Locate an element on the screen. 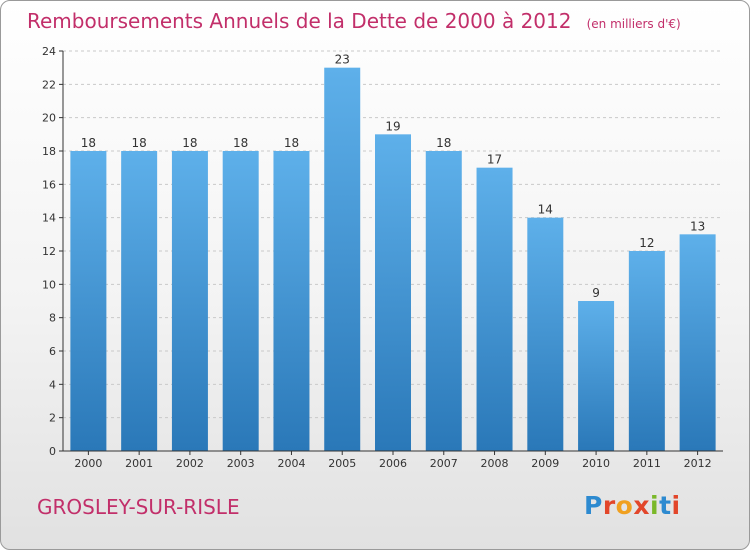 This screenshot has width=750, height=550. bar-2000 is located at coordinates (88, 301).